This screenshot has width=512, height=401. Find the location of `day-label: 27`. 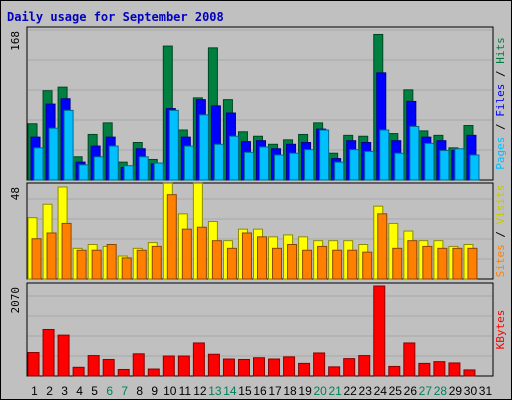

day-label: 27 is located at coordinates (426, 391).